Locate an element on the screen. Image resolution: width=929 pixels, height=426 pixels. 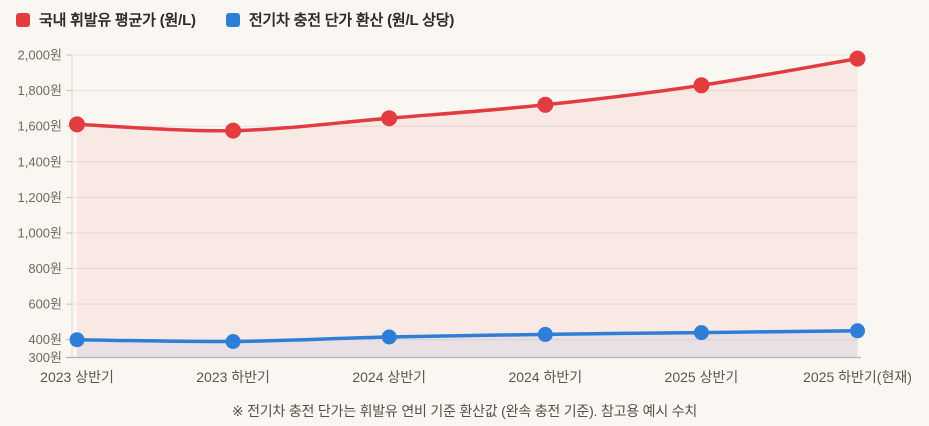
legend: 국내 휘발유 평균가 (원/L) 전기차 충전 단가 환산 (원/L 상당) is located at coordinates (235, 19).